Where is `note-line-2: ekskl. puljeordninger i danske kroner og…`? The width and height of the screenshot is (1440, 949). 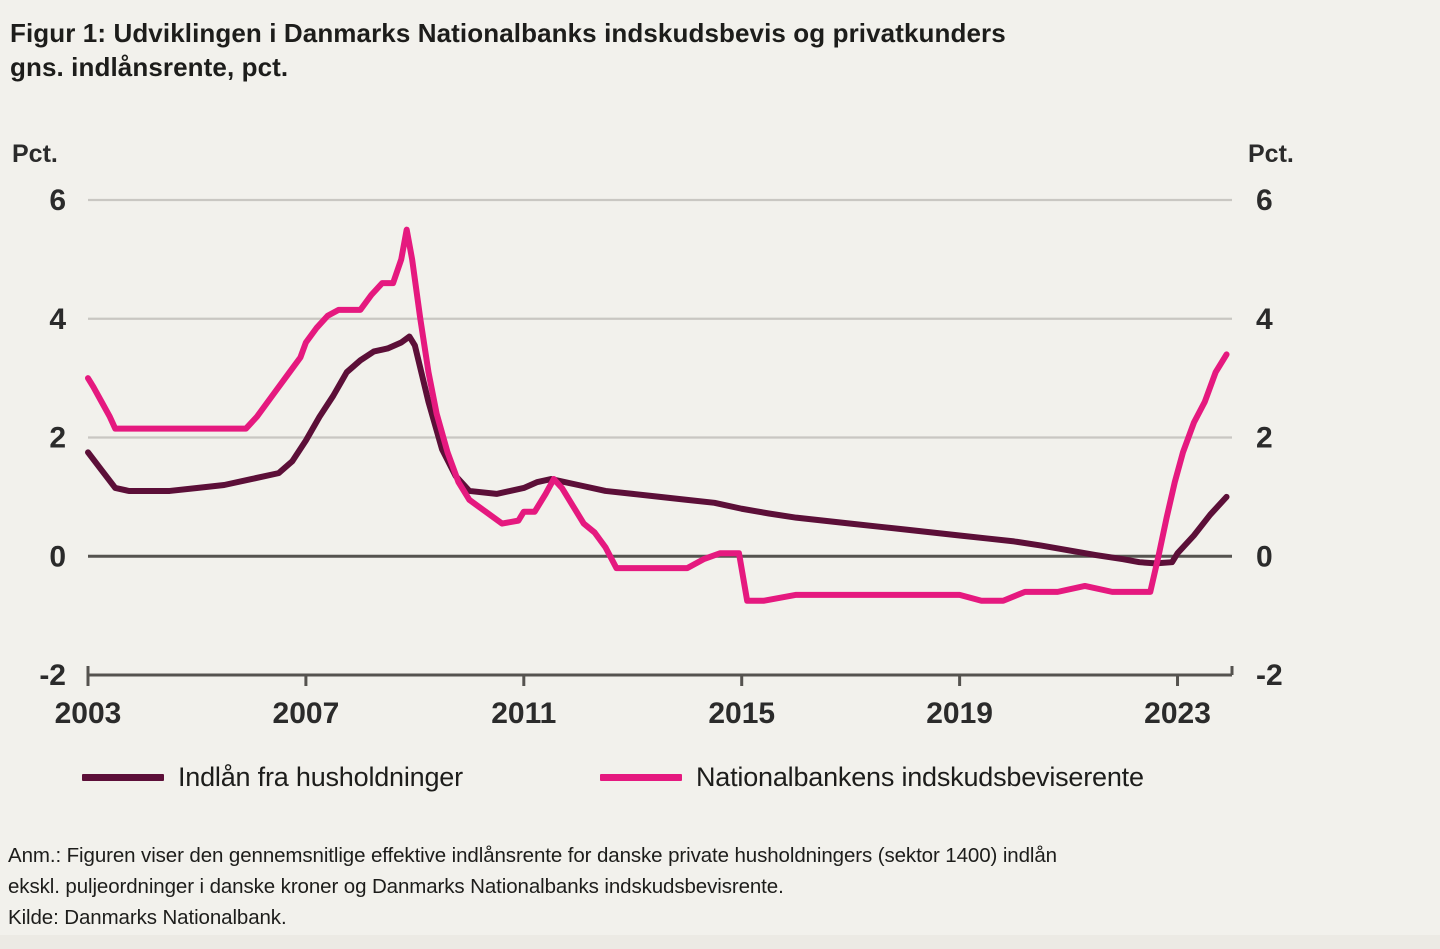
note-line-2: ekskl. puljeordninger i danske kroner og… is located at coordinates (396, 886).